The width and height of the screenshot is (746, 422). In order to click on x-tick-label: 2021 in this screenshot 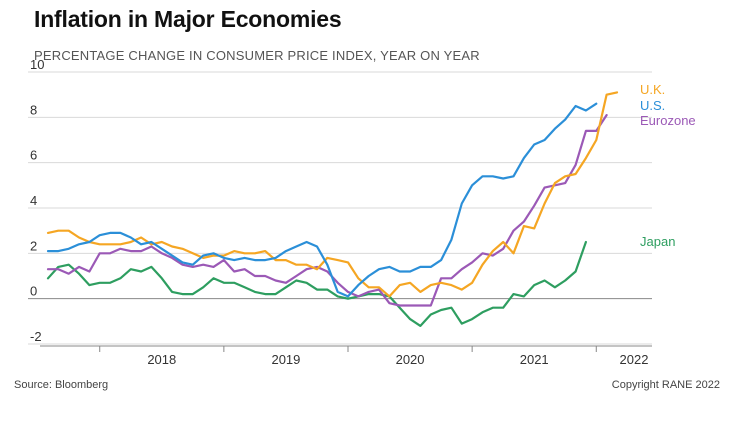, I will do `click(534, 359)`.